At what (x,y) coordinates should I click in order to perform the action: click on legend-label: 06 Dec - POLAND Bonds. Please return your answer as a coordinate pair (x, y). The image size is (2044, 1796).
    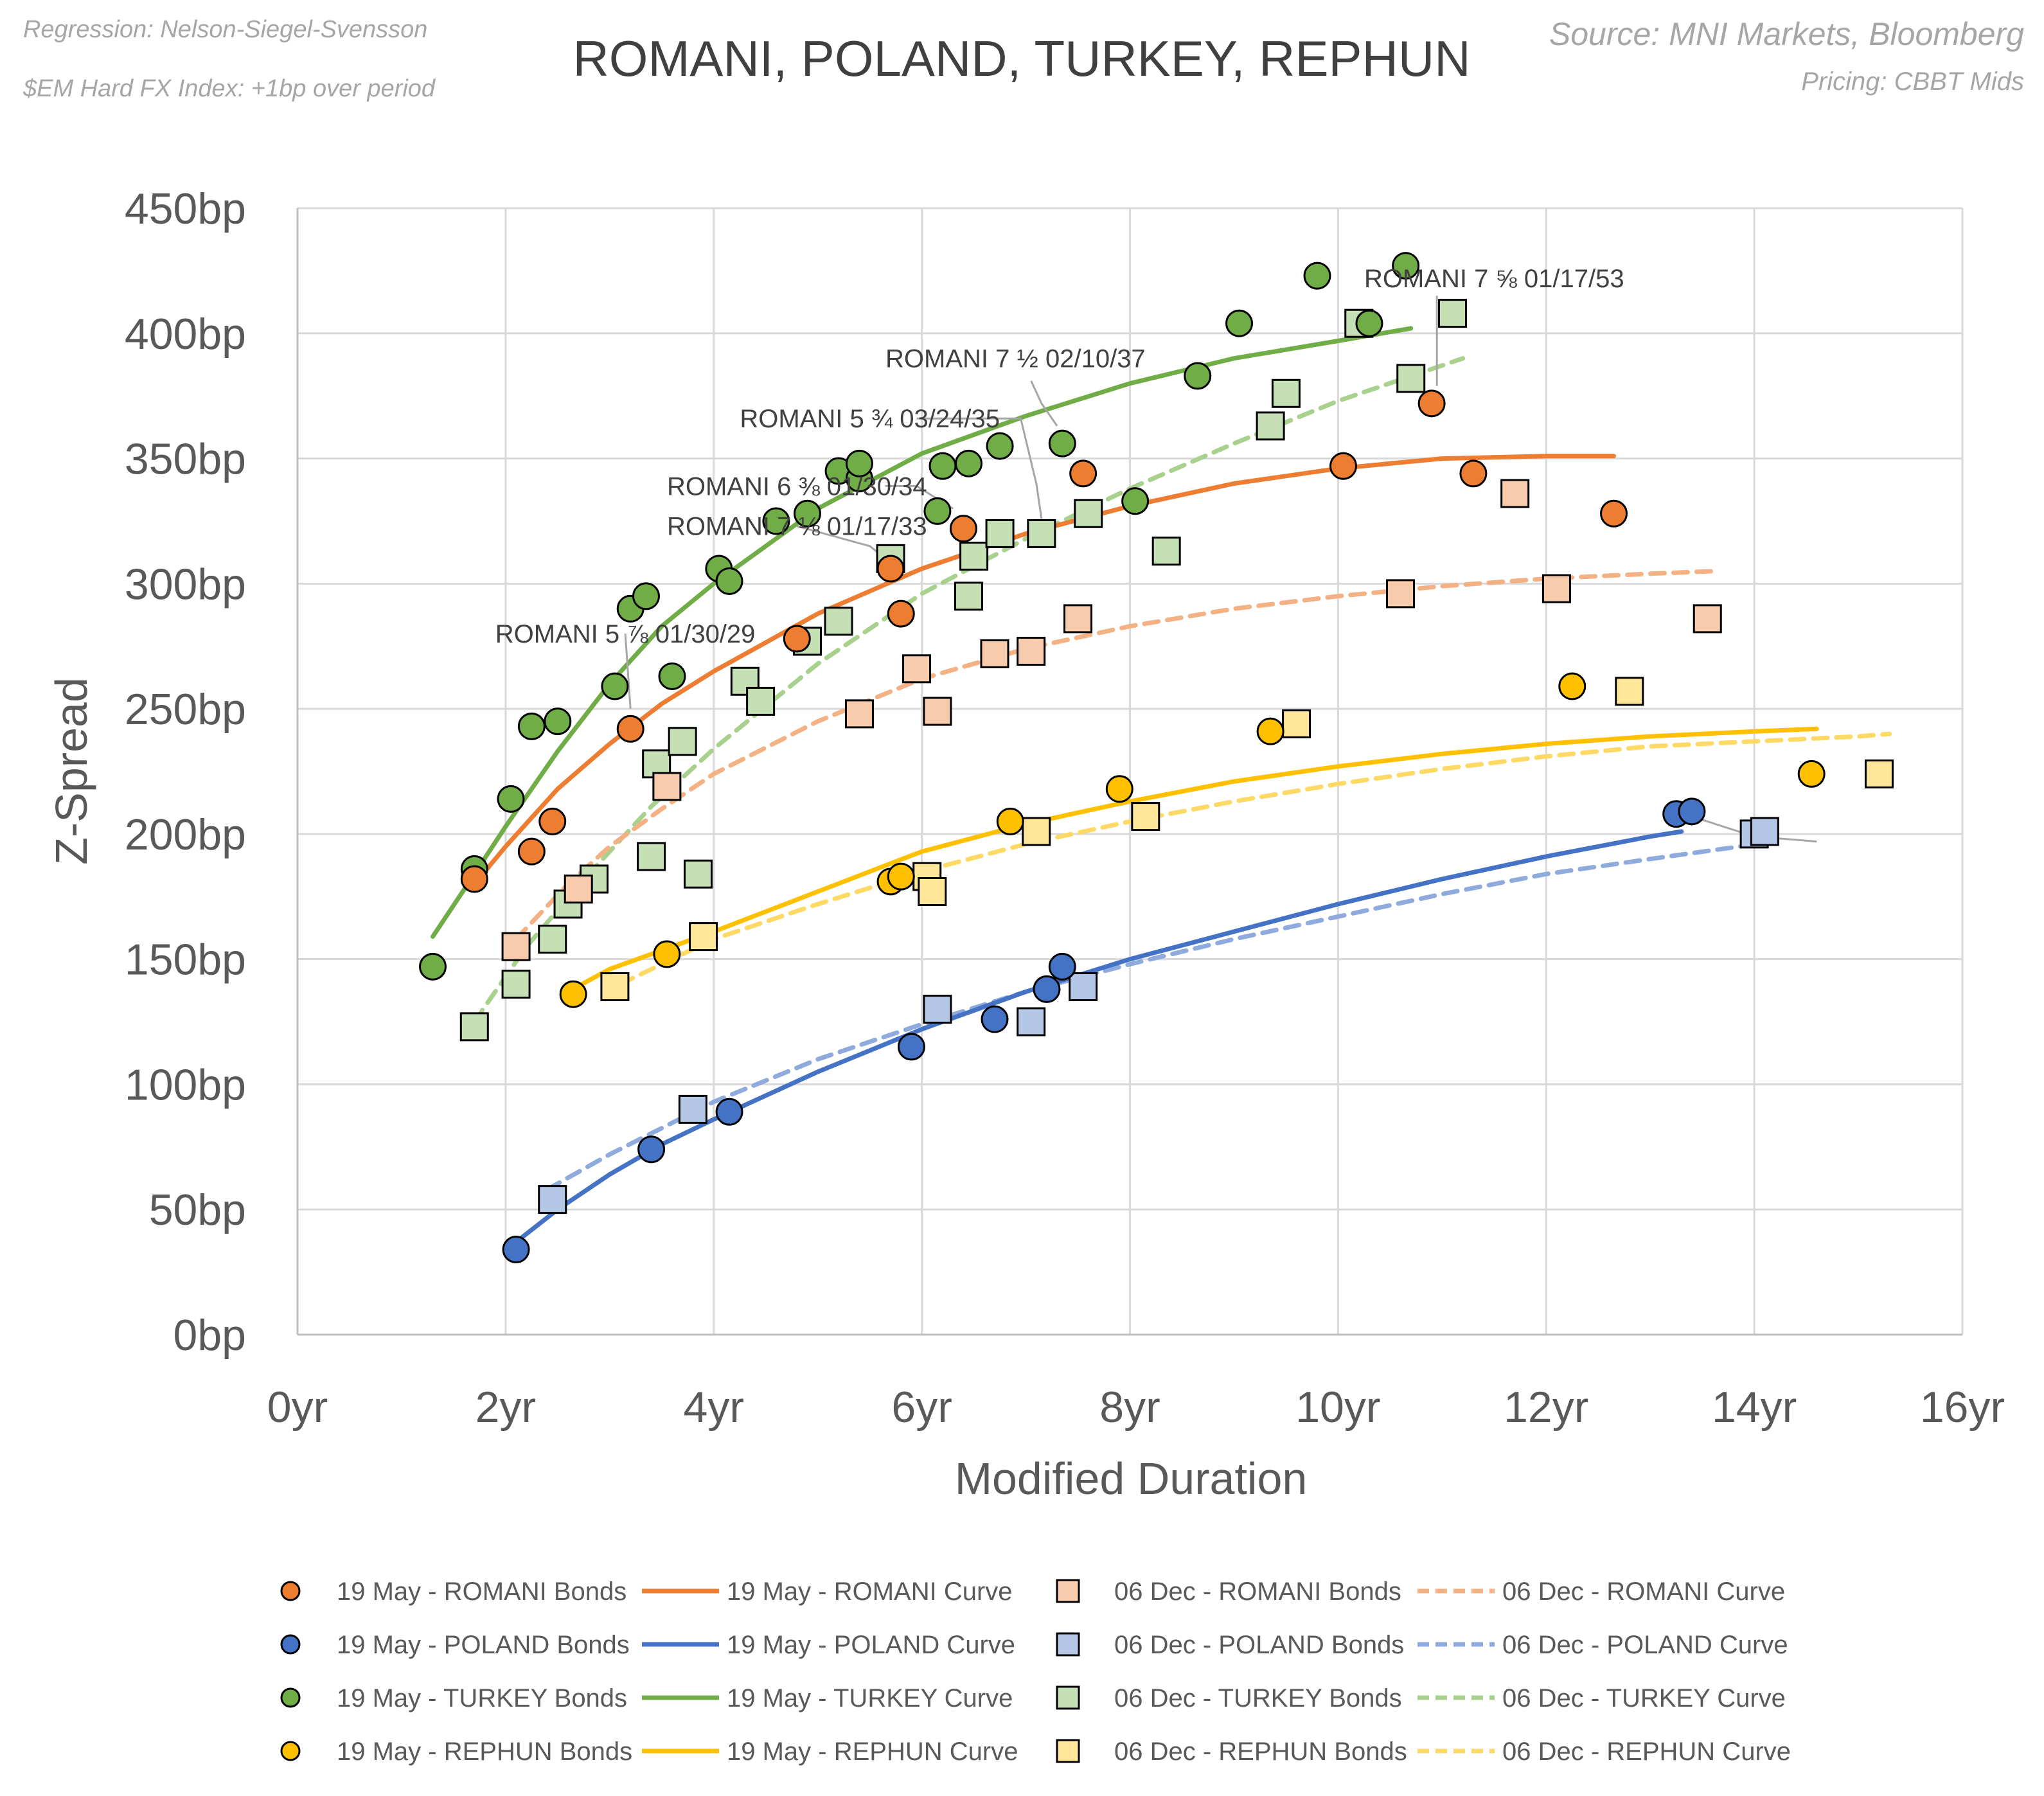
    Looking at the image, I should click on (1259, 1645).